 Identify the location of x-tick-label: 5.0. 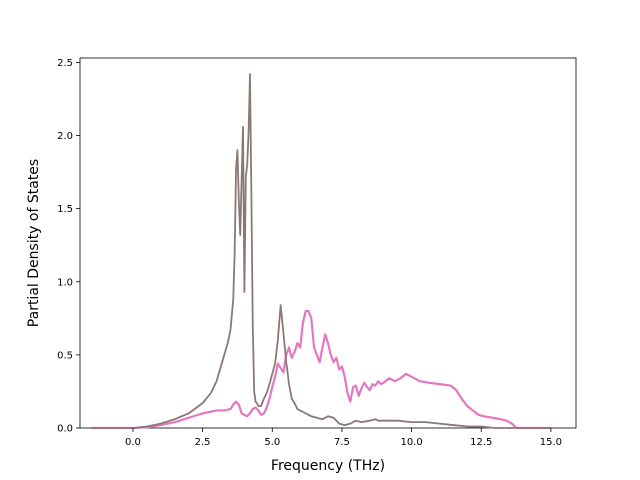
(272, 442).